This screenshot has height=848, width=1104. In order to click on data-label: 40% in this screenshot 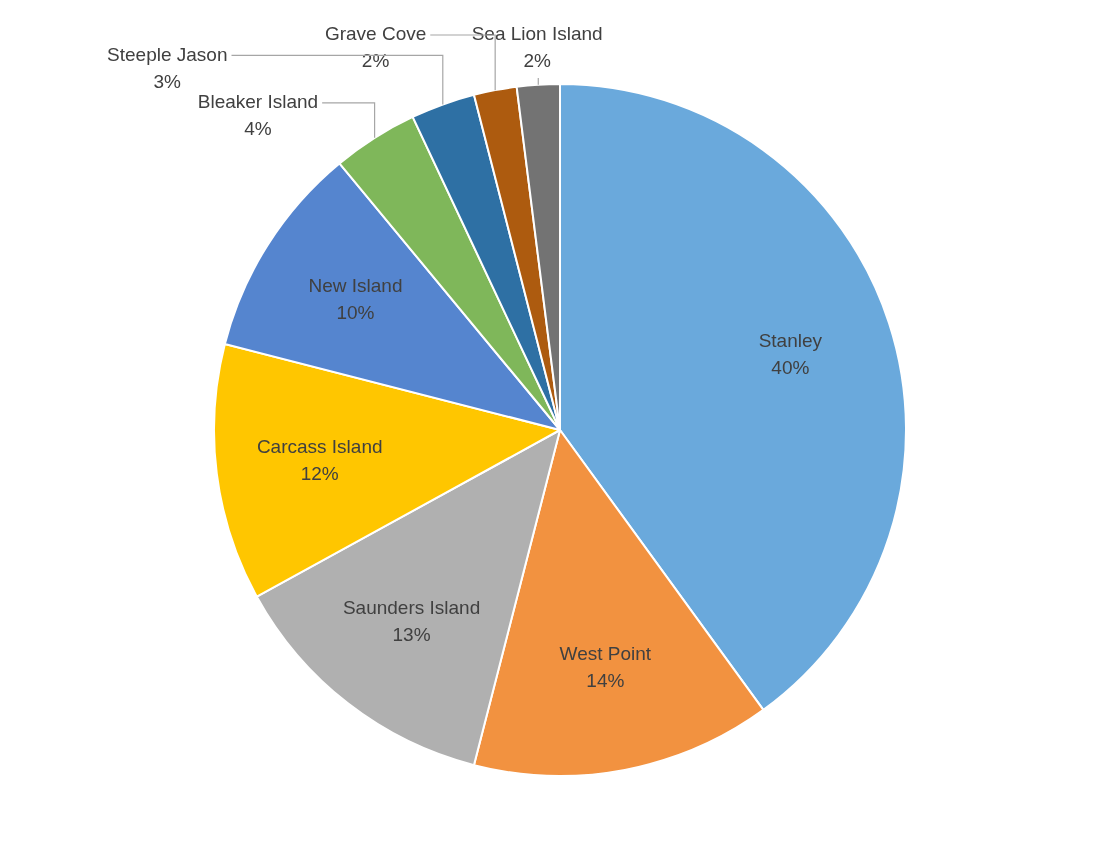, I will do `click(790, 368)`.